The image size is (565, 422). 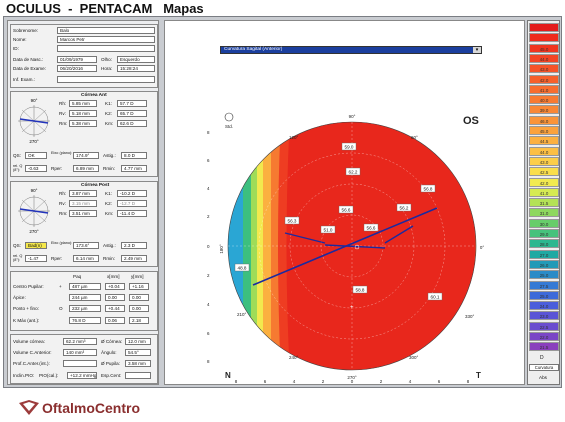 What do you see at coordinates (292, 221) in the screenshot?
I see `value-label: 56.3` at bounding box center [292, 221].